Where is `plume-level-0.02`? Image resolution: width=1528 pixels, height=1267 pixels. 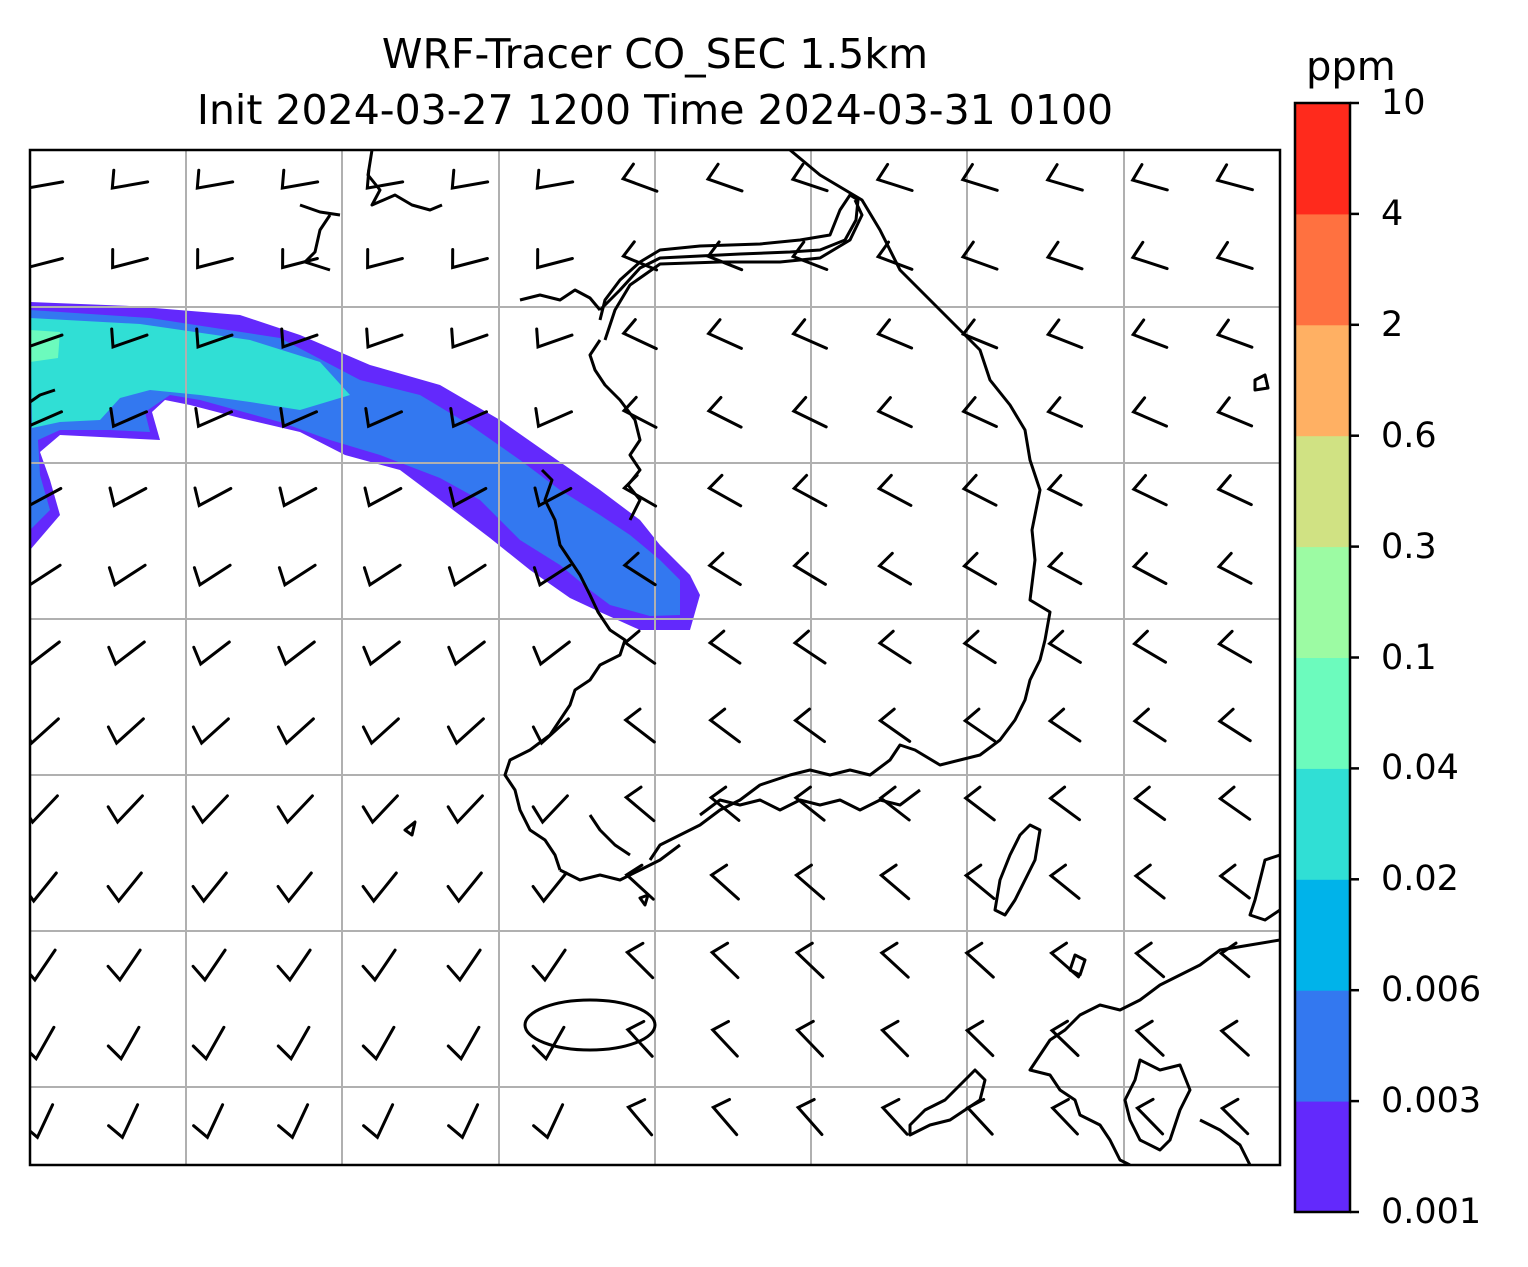
plume-level-0.02 is located at coordinates (190, 373).